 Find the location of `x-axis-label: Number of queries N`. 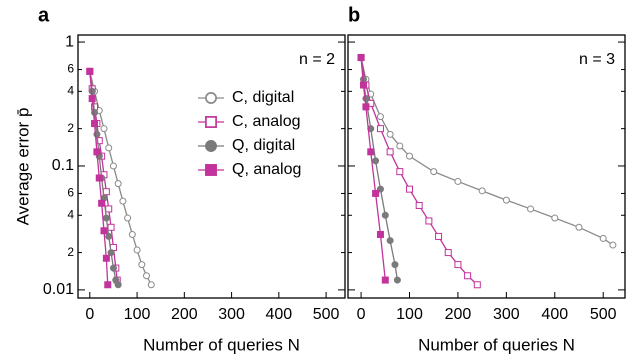

x-axis-label: Number of queries N is located at coordinates (496, 344).